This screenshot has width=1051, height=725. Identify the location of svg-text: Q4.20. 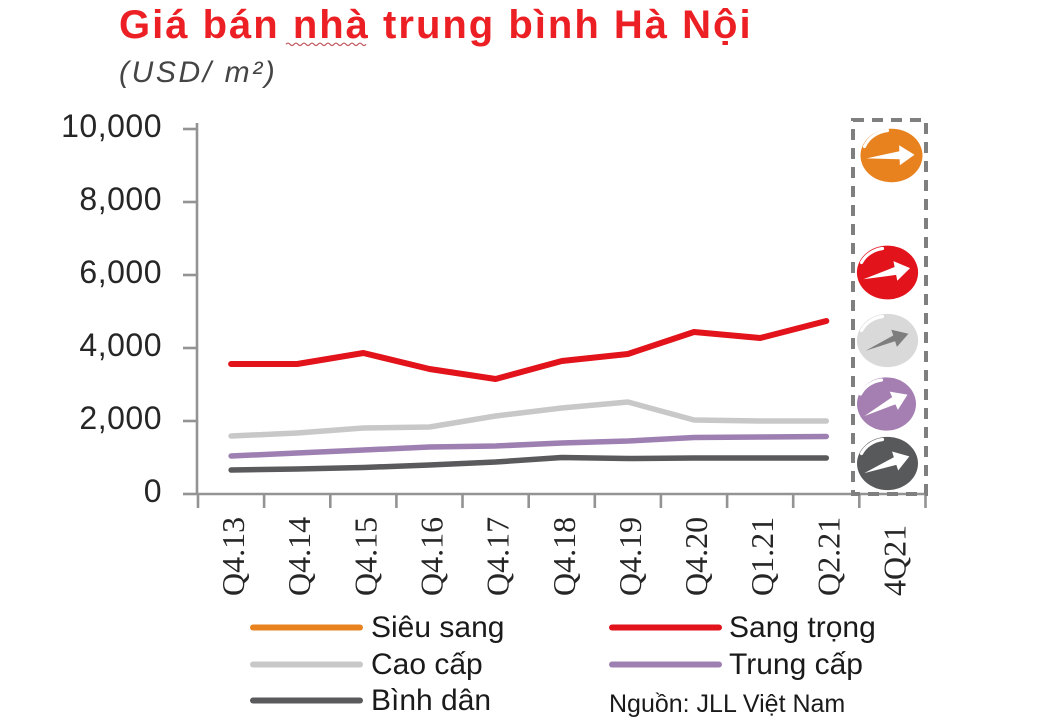
(696, 556).